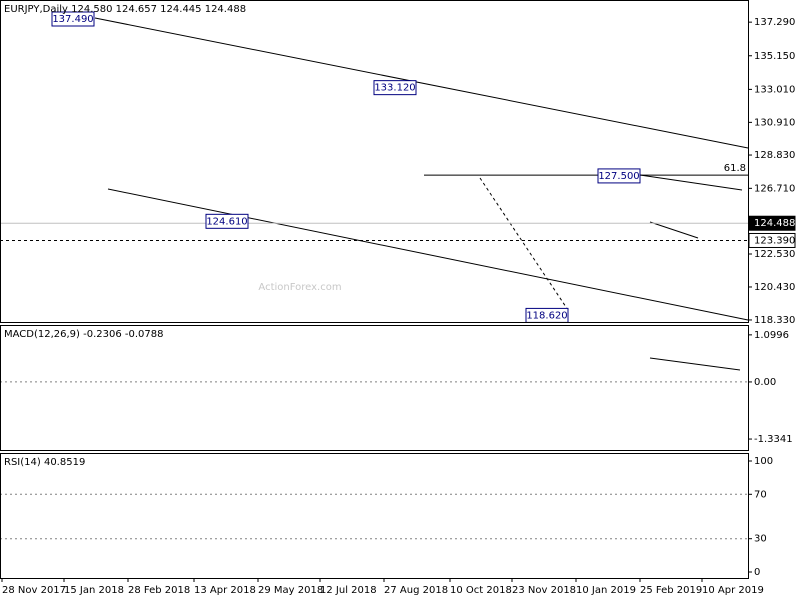 This screenshot has width=800, height=600. What do you see at coordinates (348, 590) in the screenshot?
I see `x-tick-label: 12 Jul 2018` at bounding box center [348, 590].